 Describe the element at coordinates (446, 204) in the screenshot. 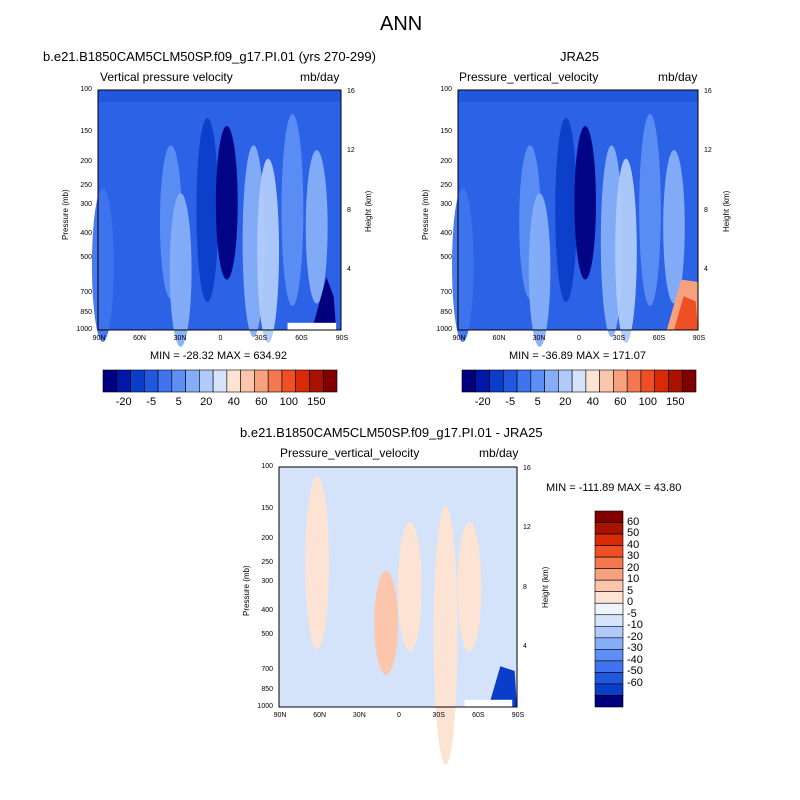

I see `panel-obs-ytick: 300` at that location.